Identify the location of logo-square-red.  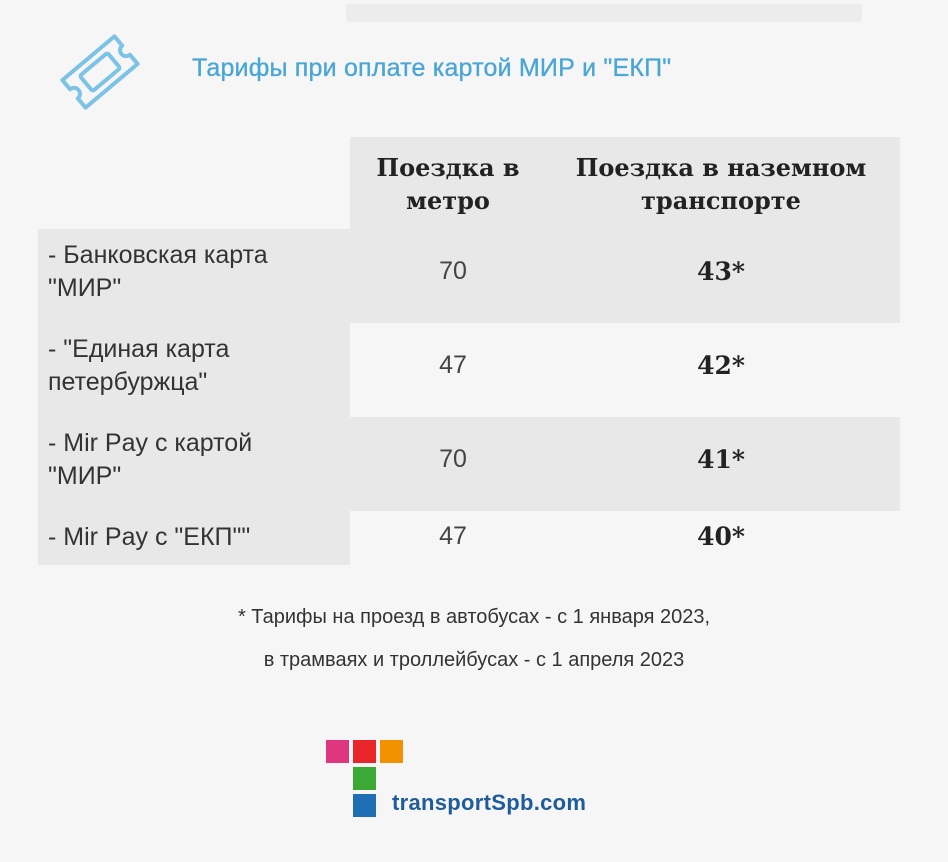
(364, 751).